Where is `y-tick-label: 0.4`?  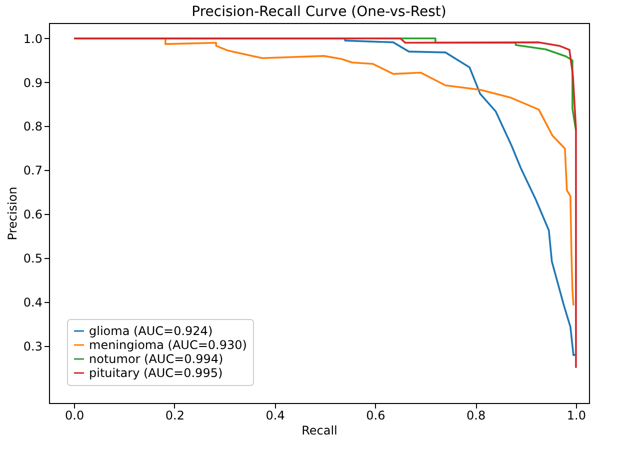
y-tick-label: 0.4 is located at coordinates (32, 302).